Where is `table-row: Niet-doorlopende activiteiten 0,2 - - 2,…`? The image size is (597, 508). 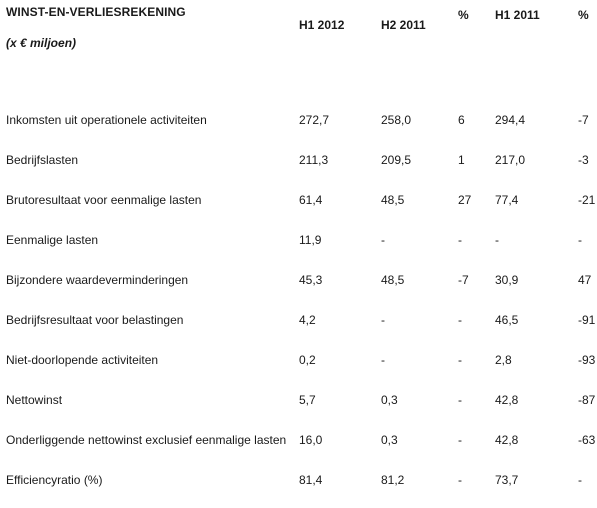
table-row: Niet-doorlopende activiteiten 0,2 - - 2,… is located at coordinates (298, 361).